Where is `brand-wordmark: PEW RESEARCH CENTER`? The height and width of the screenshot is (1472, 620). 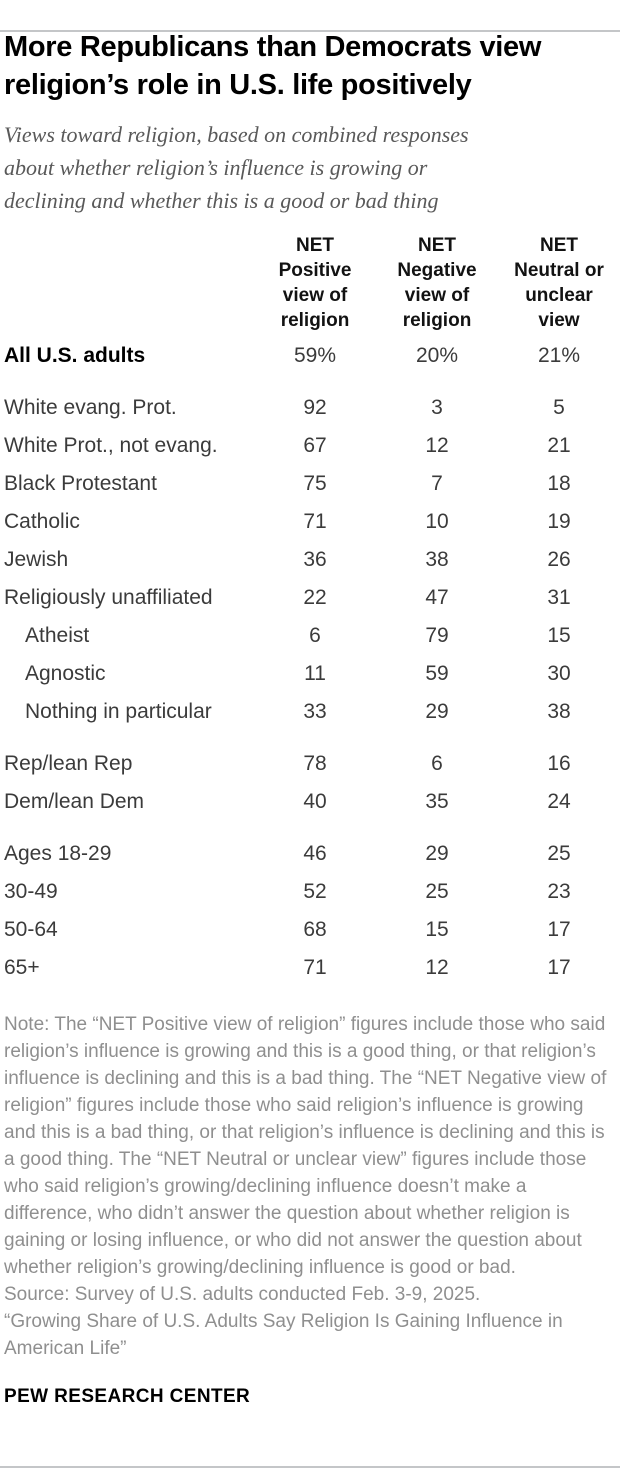
brand-wordmark: PEW RESEARCH CENTER is located at coordinates (127, 1396).